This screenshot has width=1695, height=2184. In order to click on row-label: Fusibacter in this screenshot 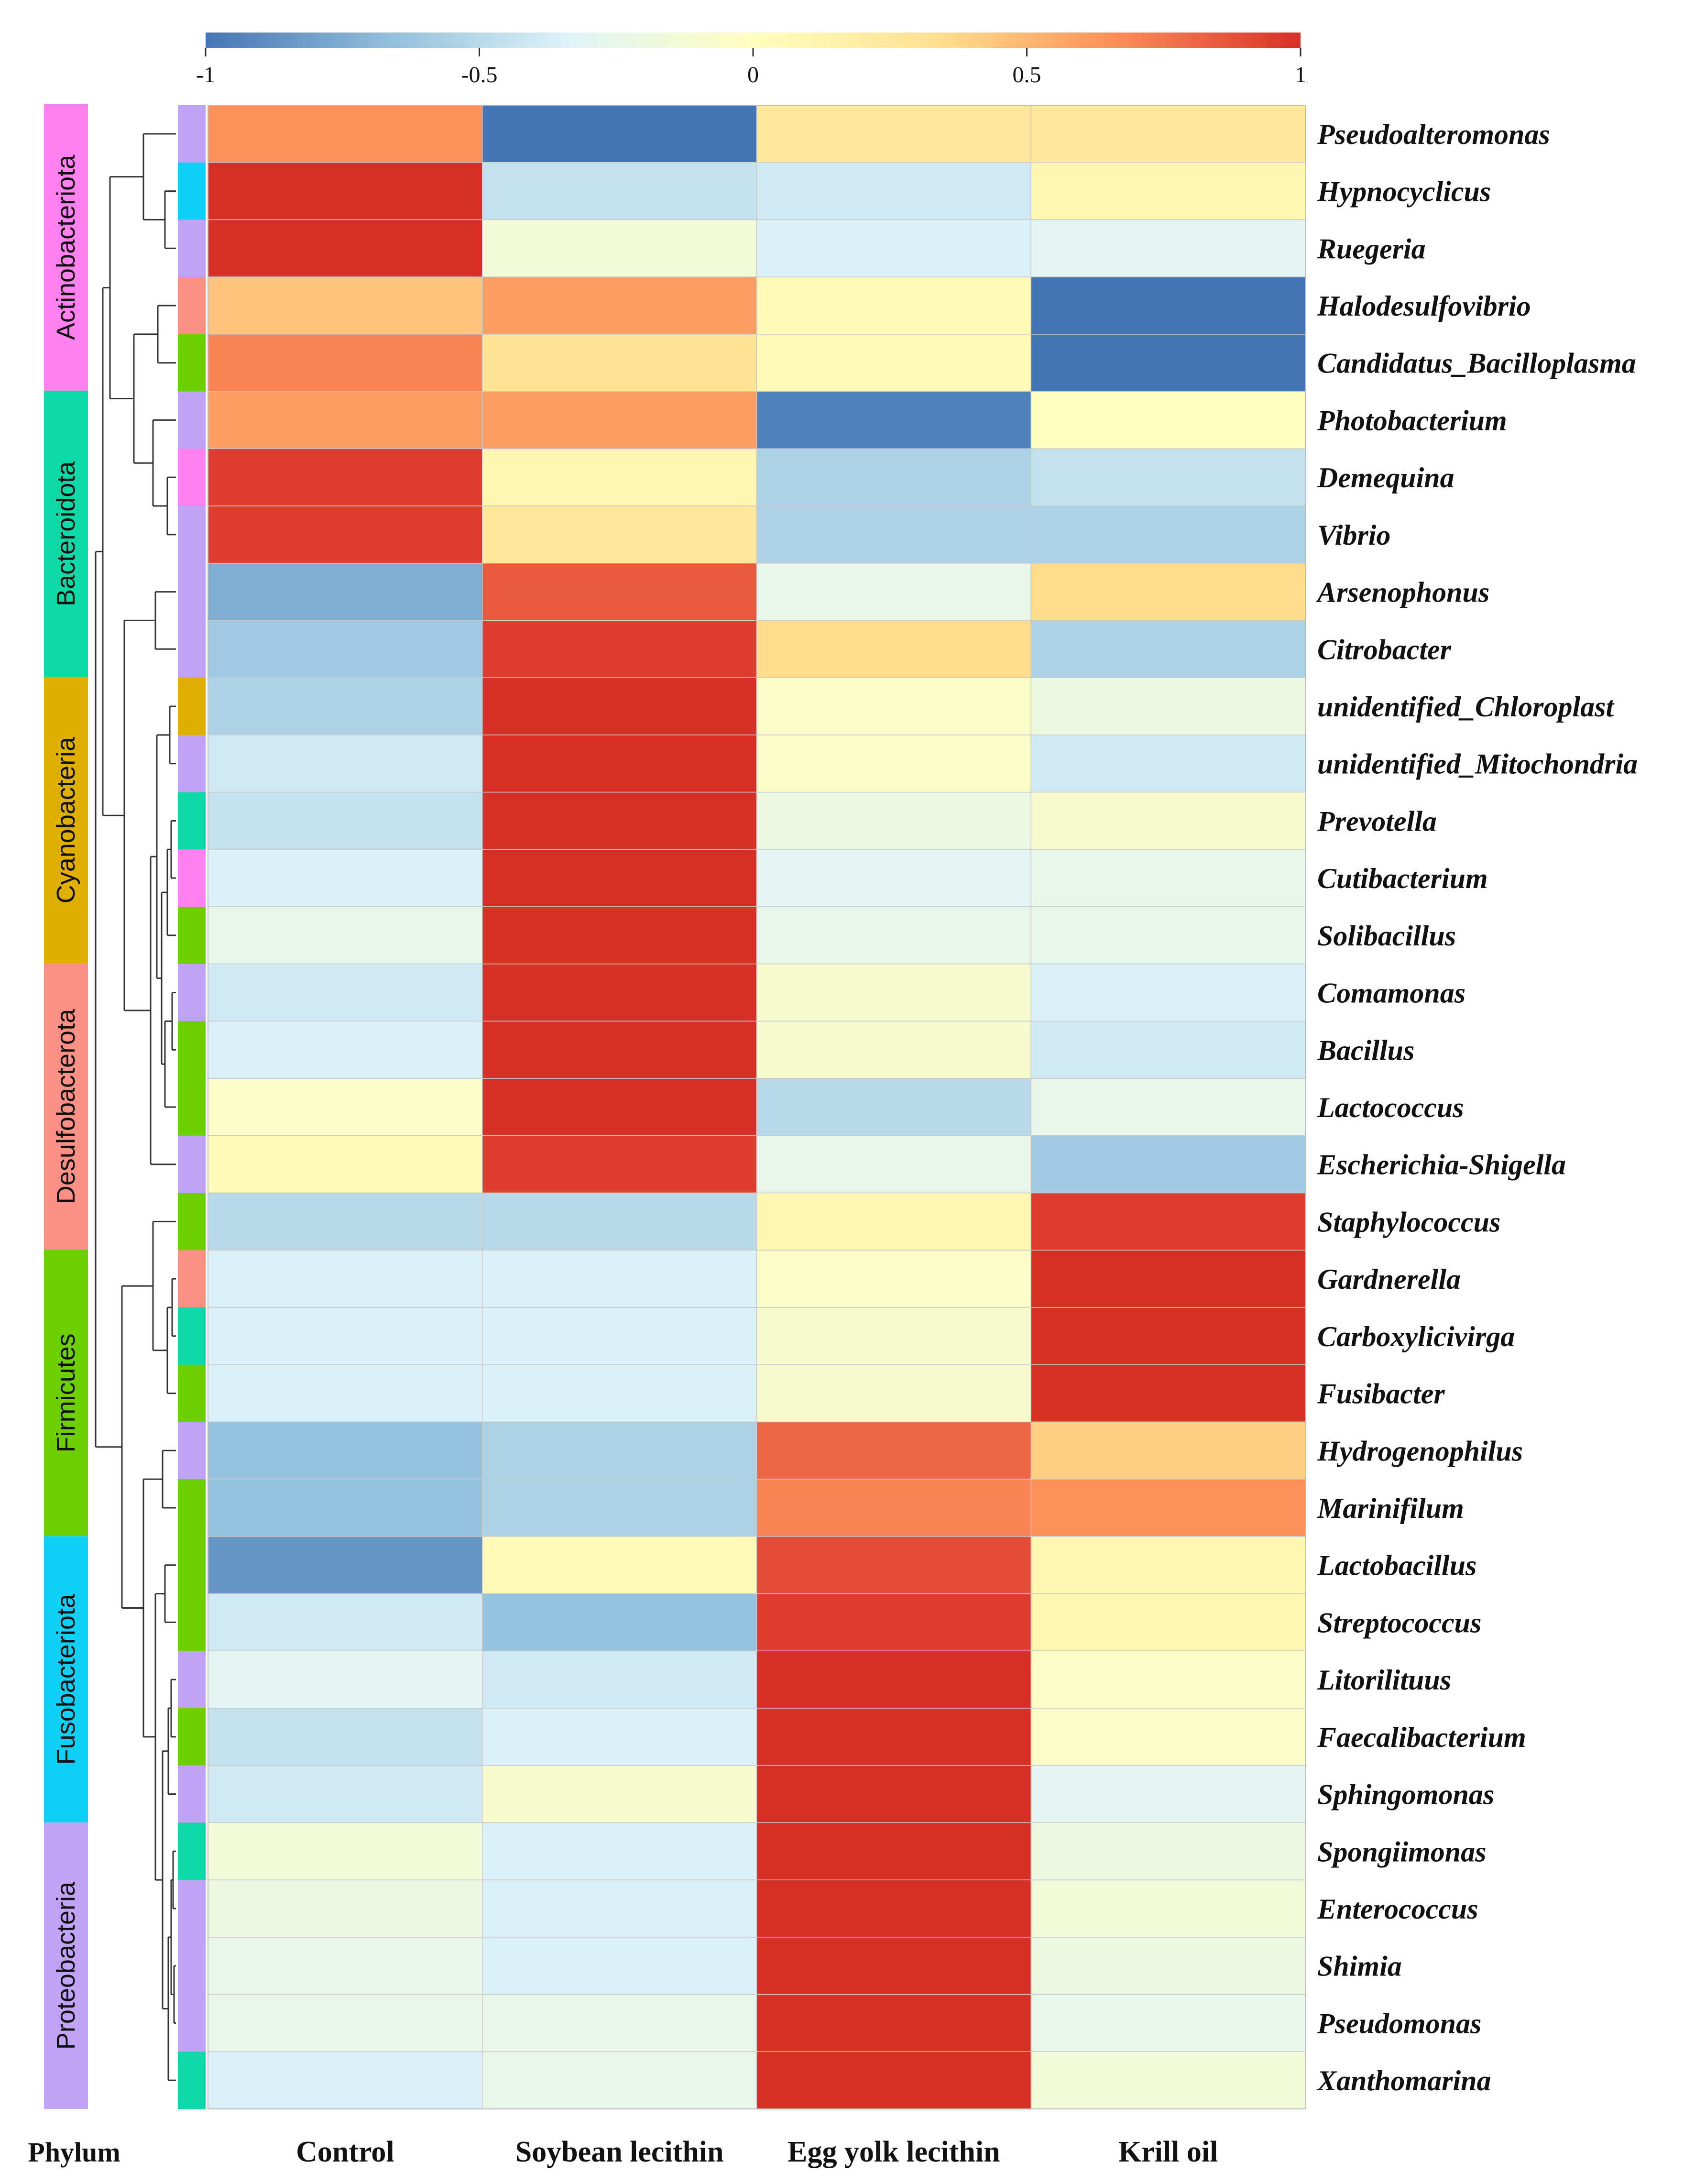, I will do `click(1381, 1394)`.